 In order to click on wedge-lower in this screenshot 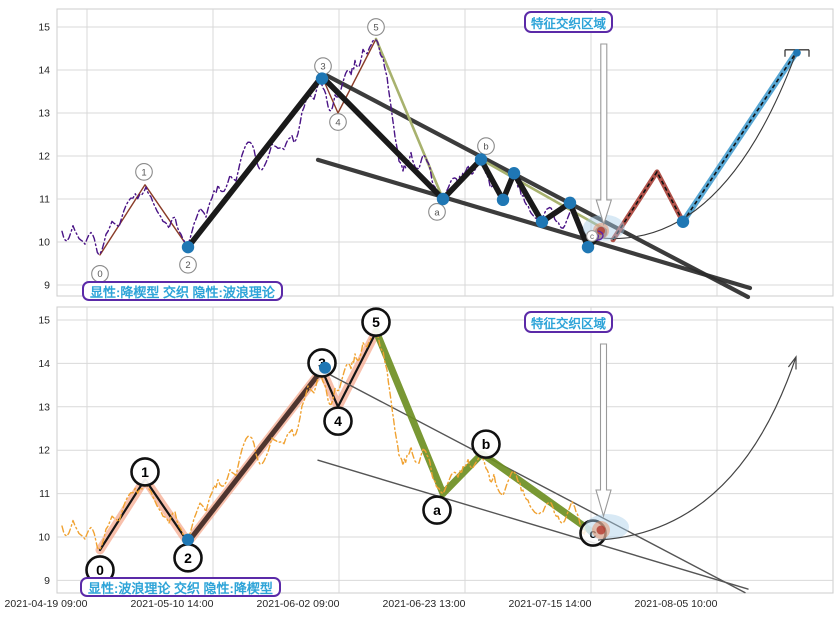, I will do `click(534, 224)`.